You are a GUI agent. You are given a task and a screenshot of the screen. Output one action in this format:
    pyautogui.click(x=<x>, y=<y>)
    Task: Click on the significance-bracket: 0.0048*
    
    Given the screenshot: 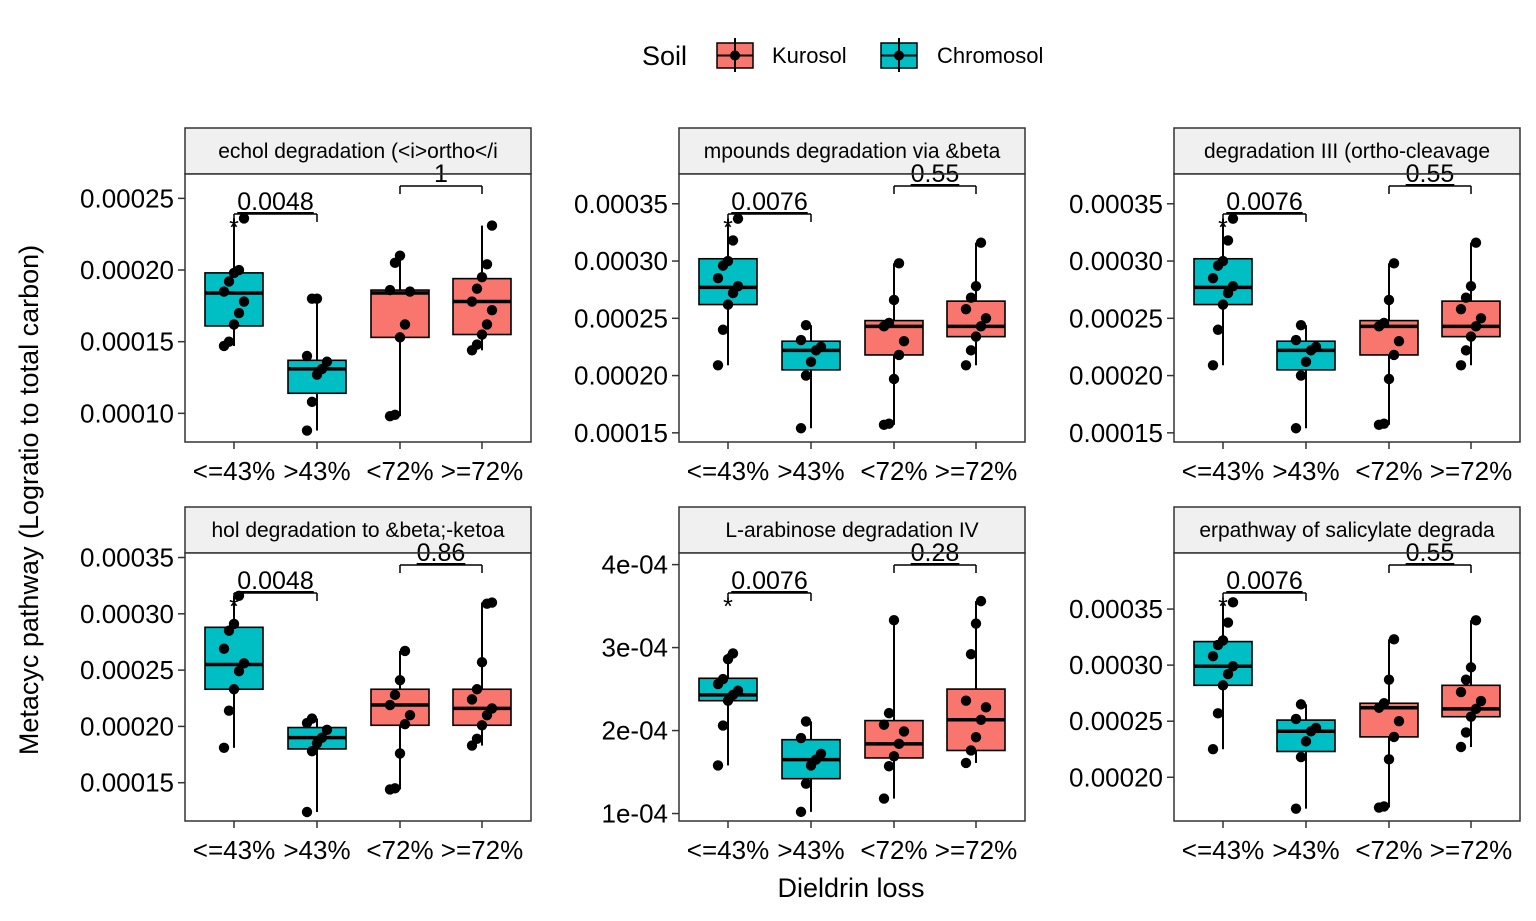 What is the action you would take?
    pyautogui.click(x=273, y=215)
    